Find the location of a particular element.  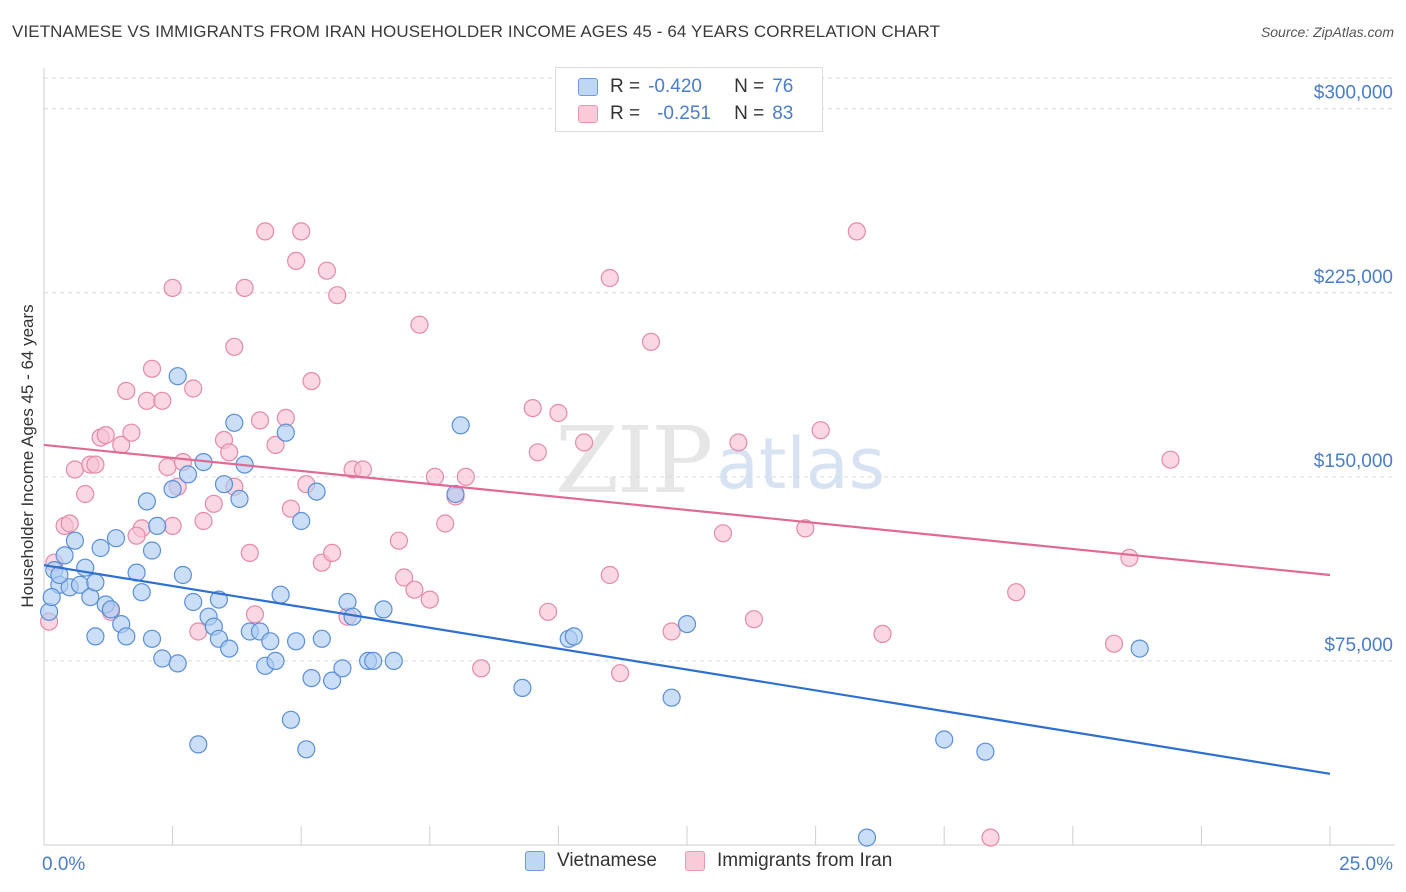

legend-row-iran: R = -0.251 N = 83 is located at coordinates (685, 114).